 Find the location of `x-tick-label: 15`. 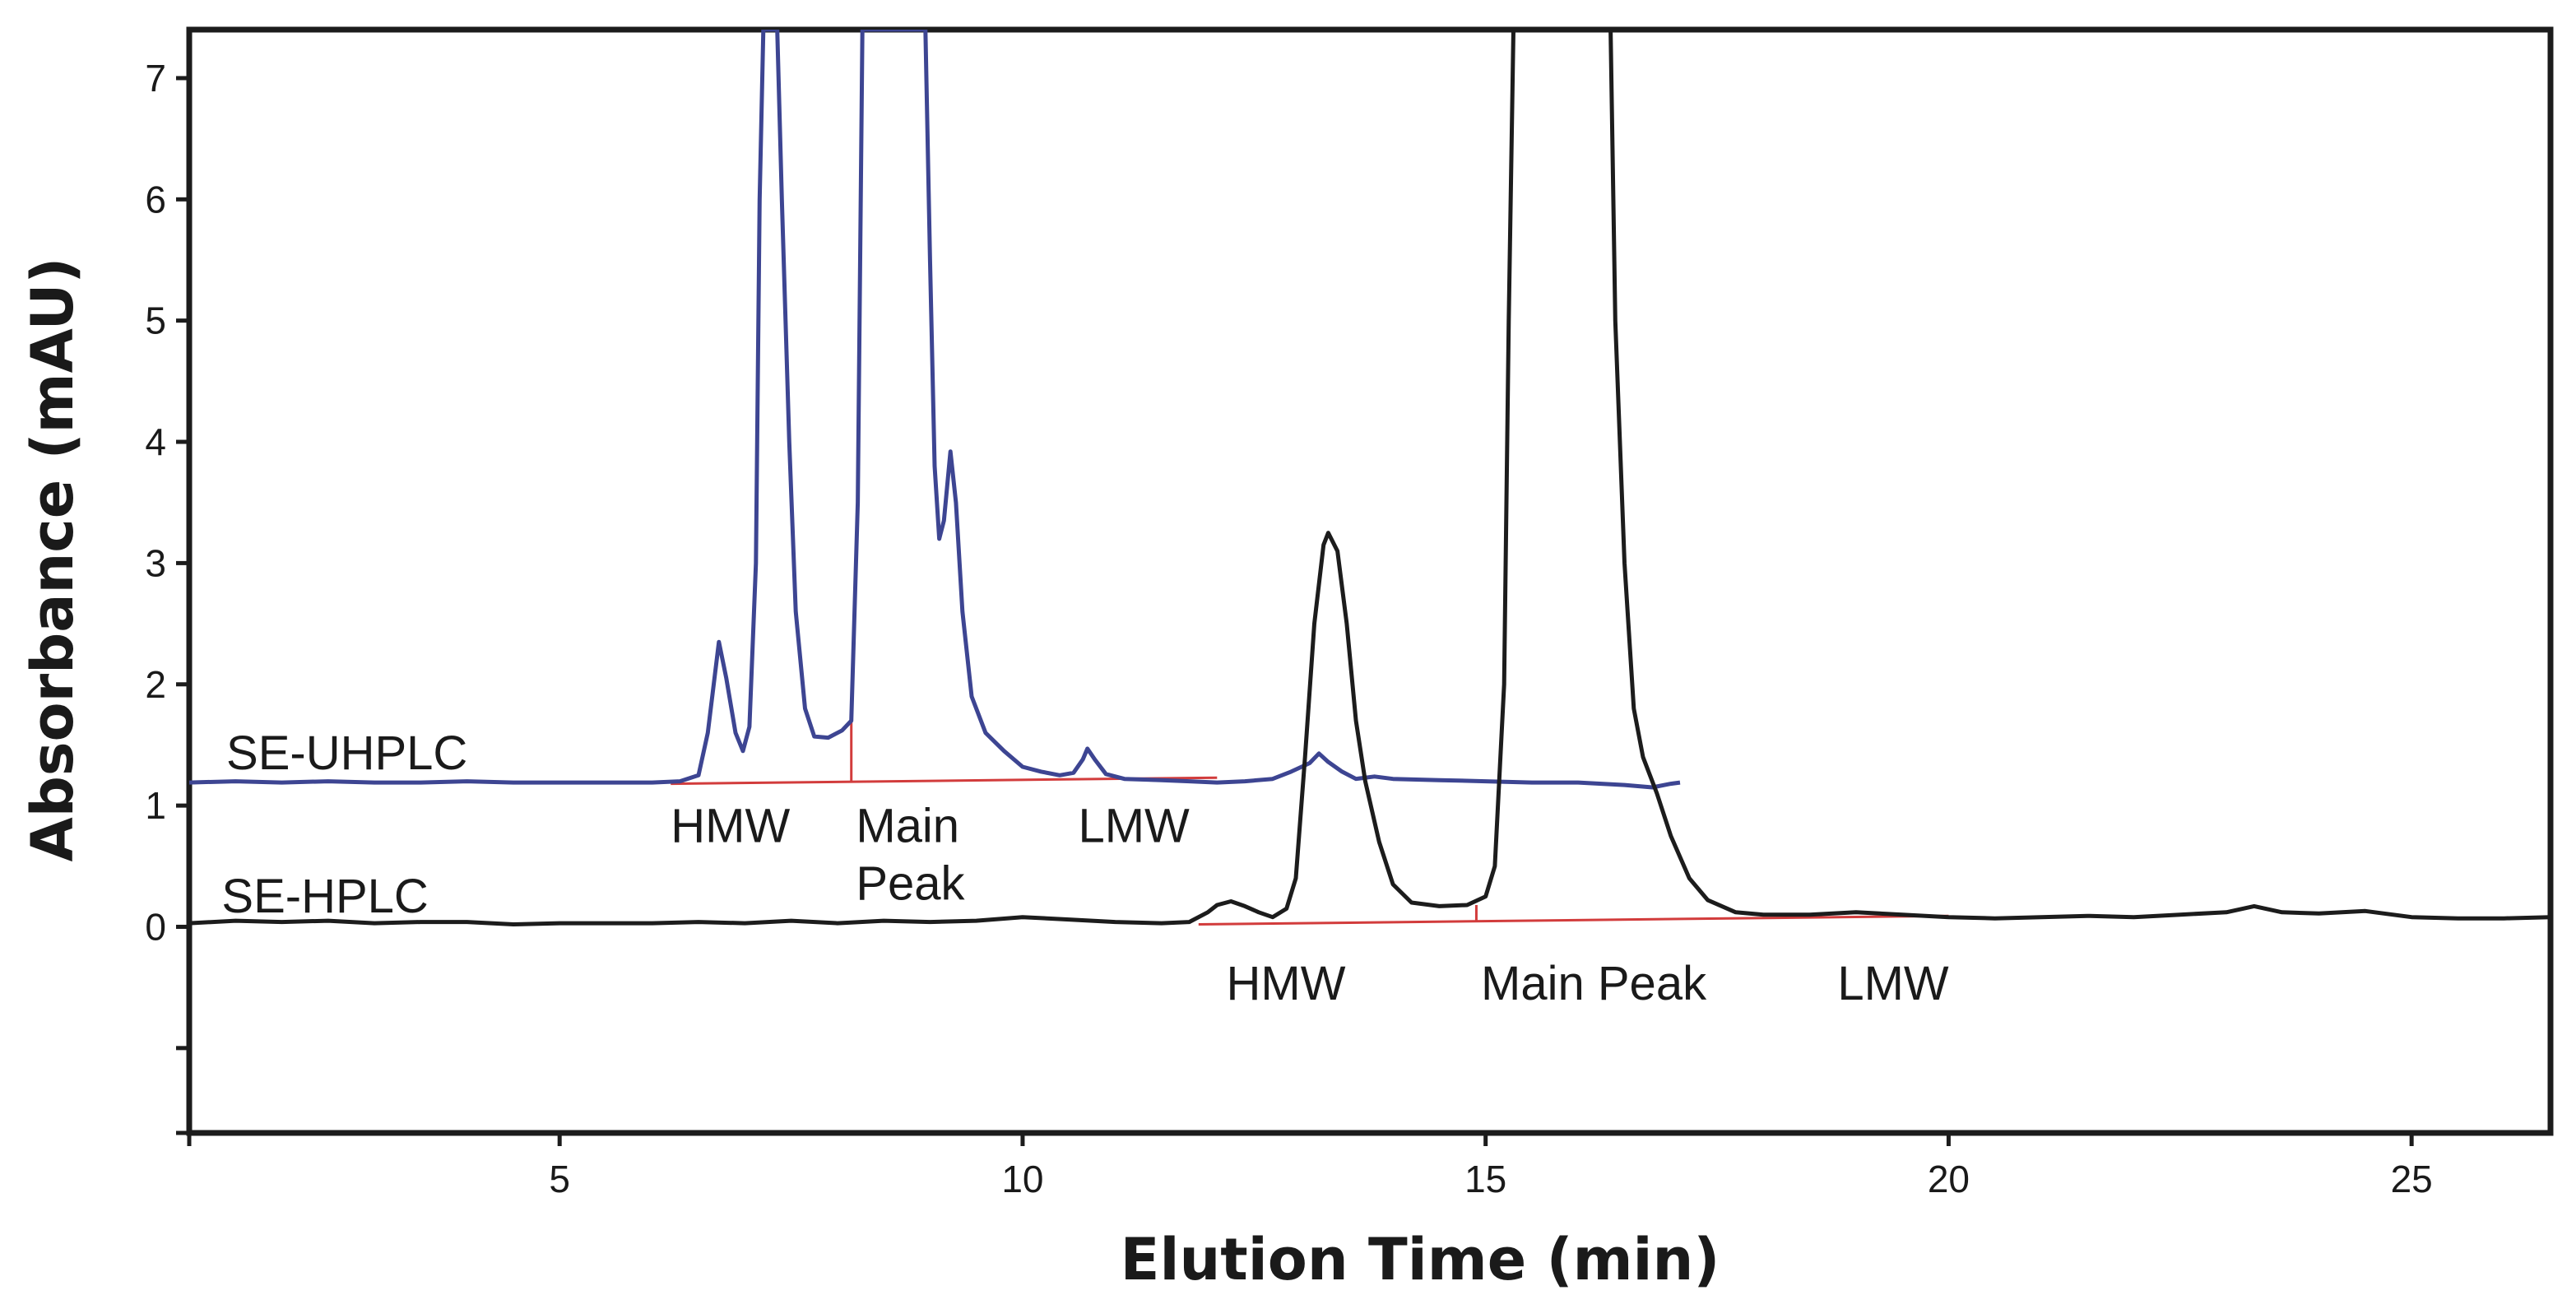

x-tick-label: 15 is located at coordinates (1485, 1179).